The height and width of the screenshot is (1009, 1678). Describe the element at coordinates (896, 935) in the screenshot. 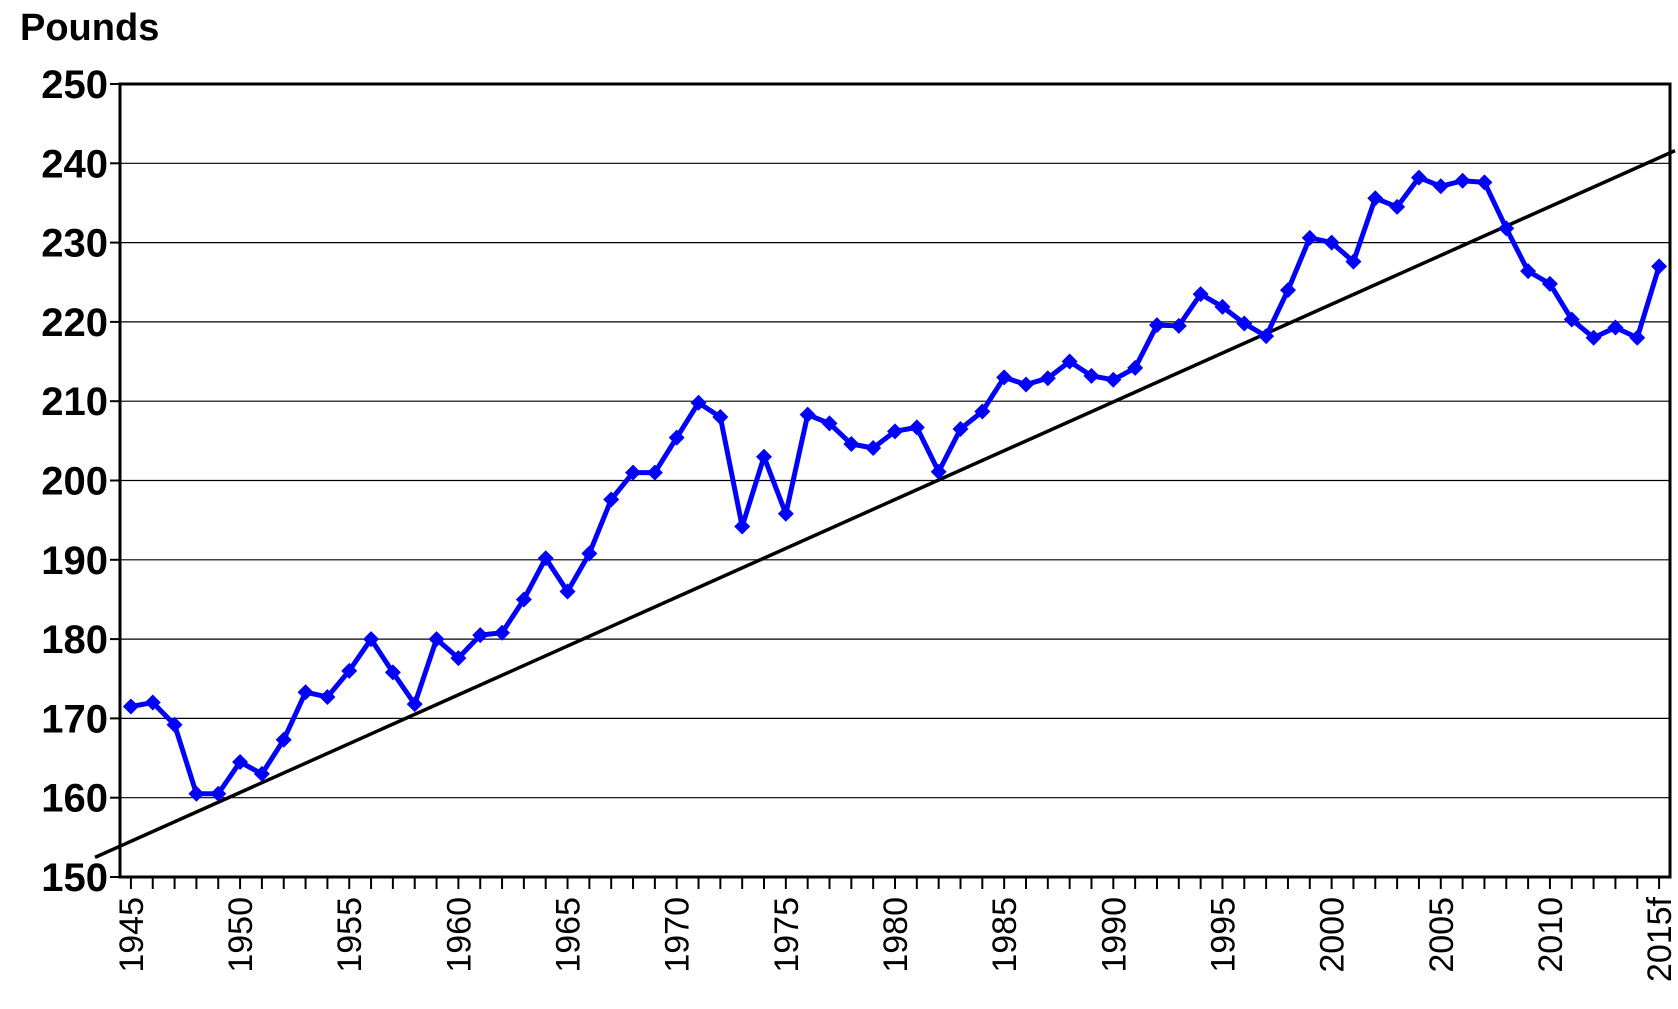

I see `x-tick-label: 1980` at that location.